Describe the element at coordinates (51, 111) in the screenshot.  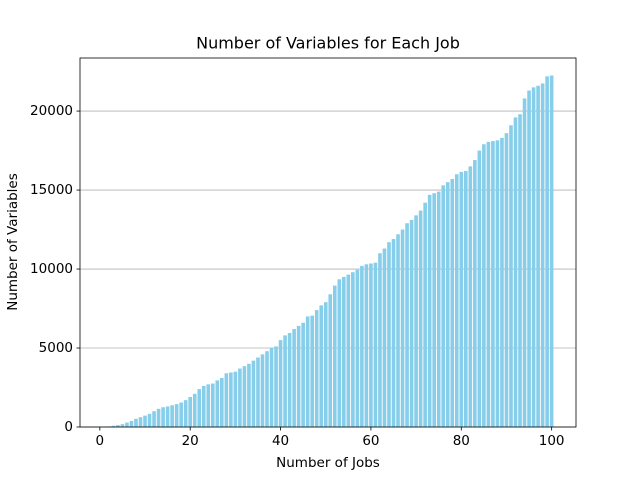
I see `y-tick-label: 20000` at that location.